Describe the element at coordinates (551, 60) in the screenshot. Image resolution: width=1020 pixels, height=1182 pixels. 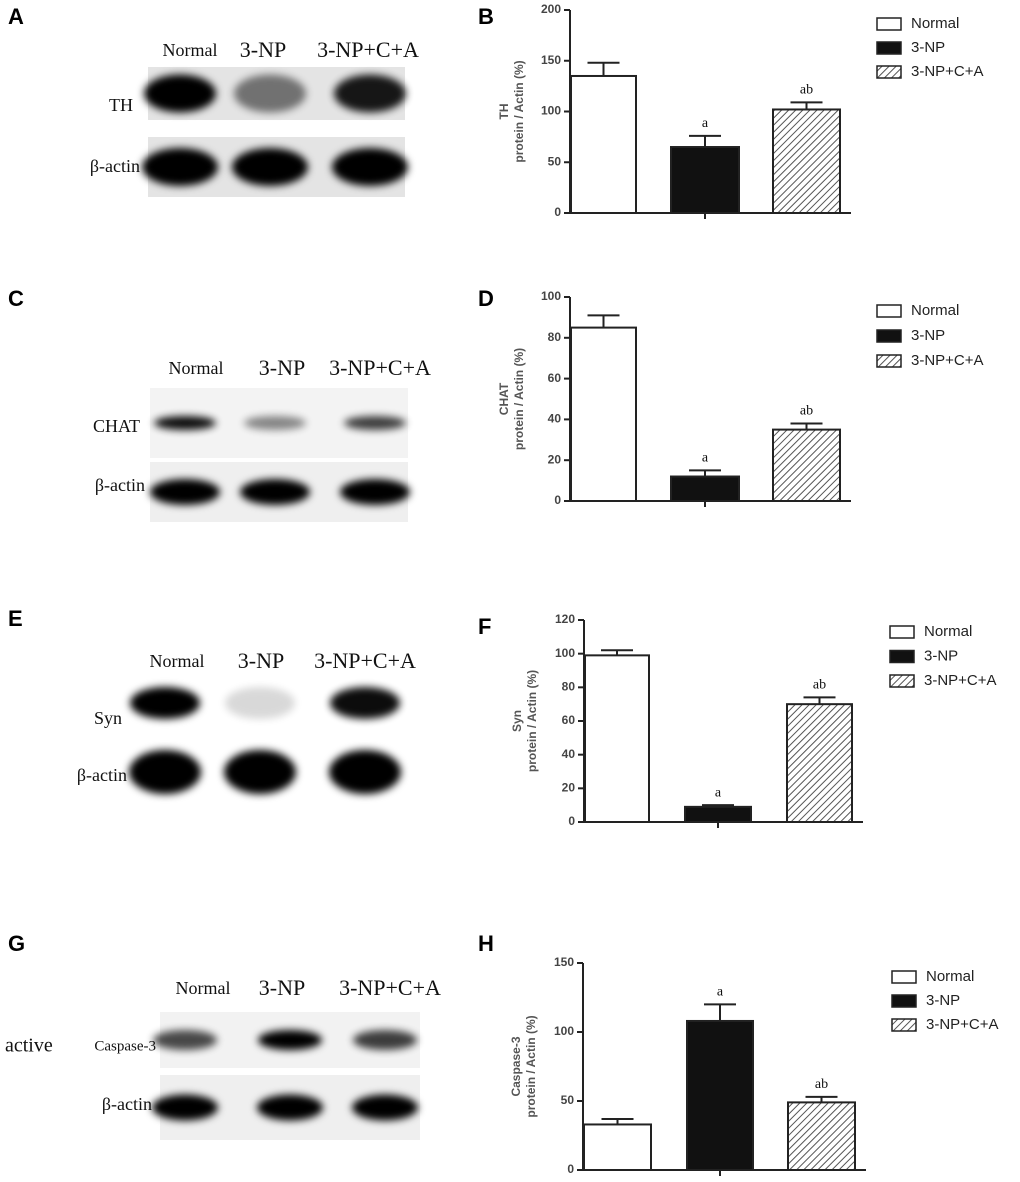
I see `y-tick-label: 150` at that location.